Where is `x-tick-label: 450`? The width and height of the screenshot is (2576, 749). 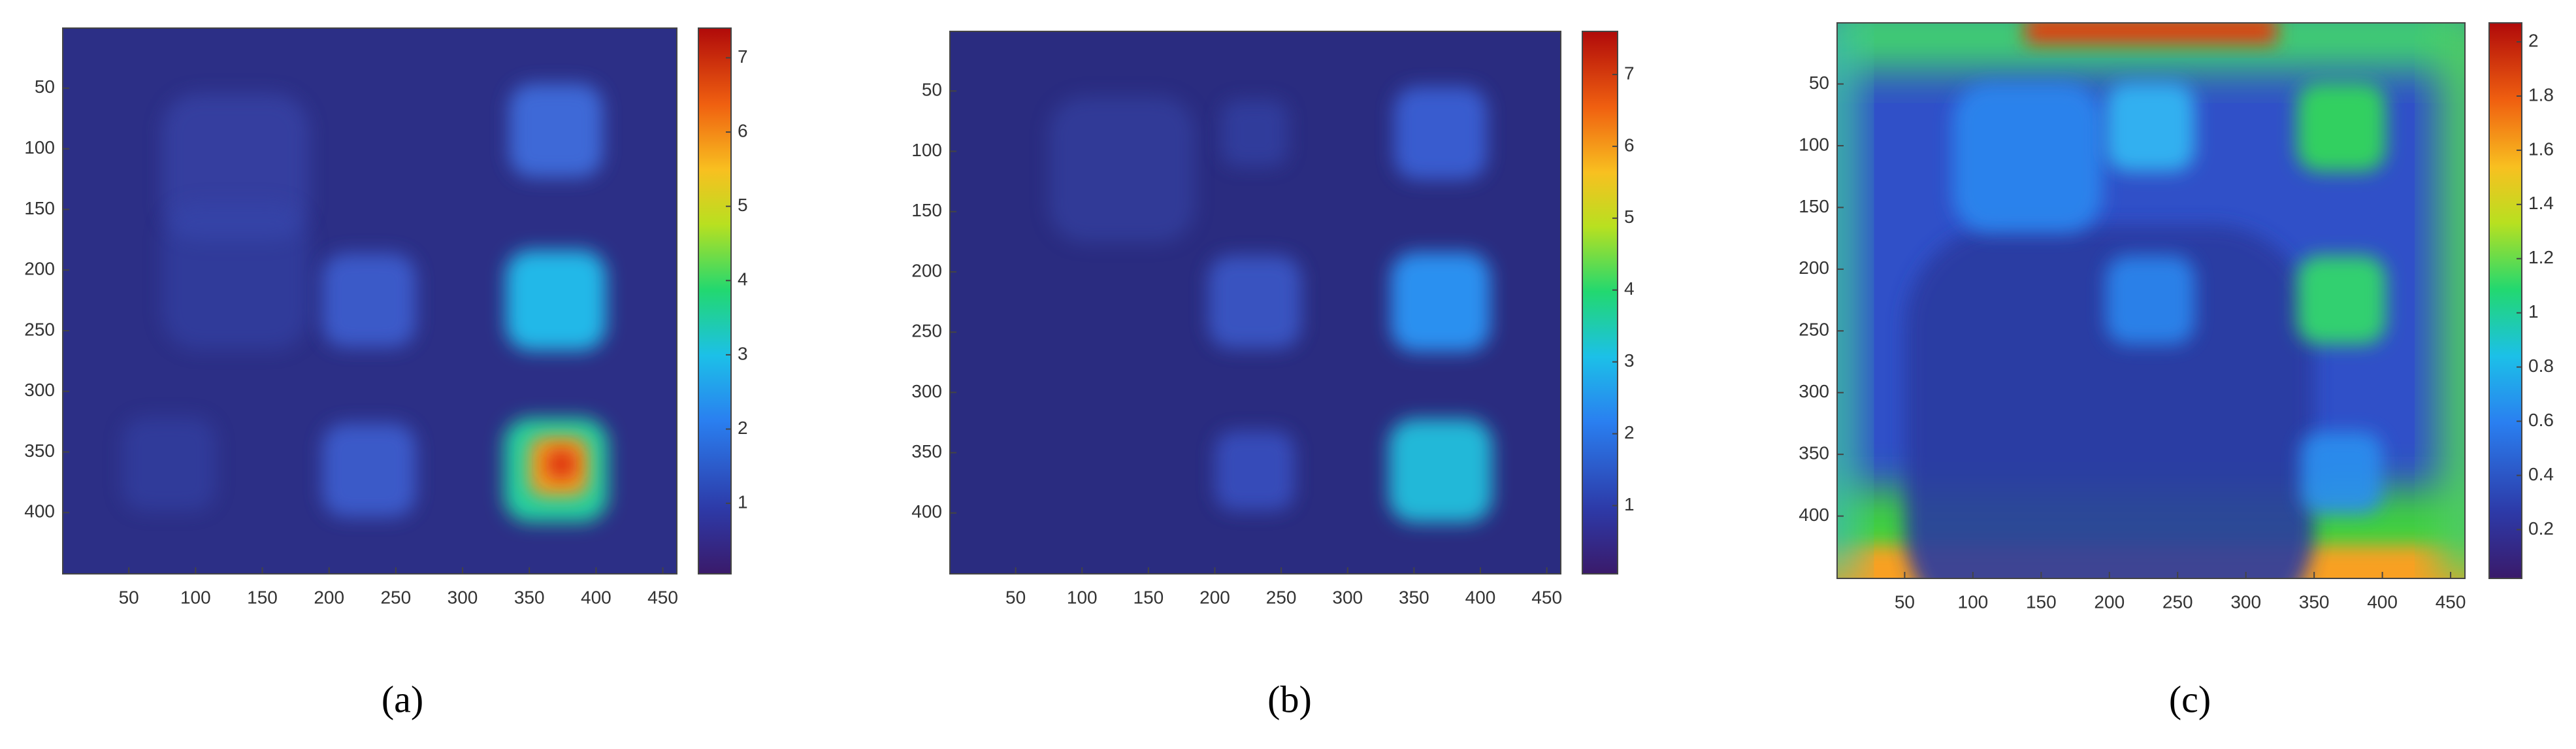 x-tick-label: 450 is located at coordinates (2451, 601).